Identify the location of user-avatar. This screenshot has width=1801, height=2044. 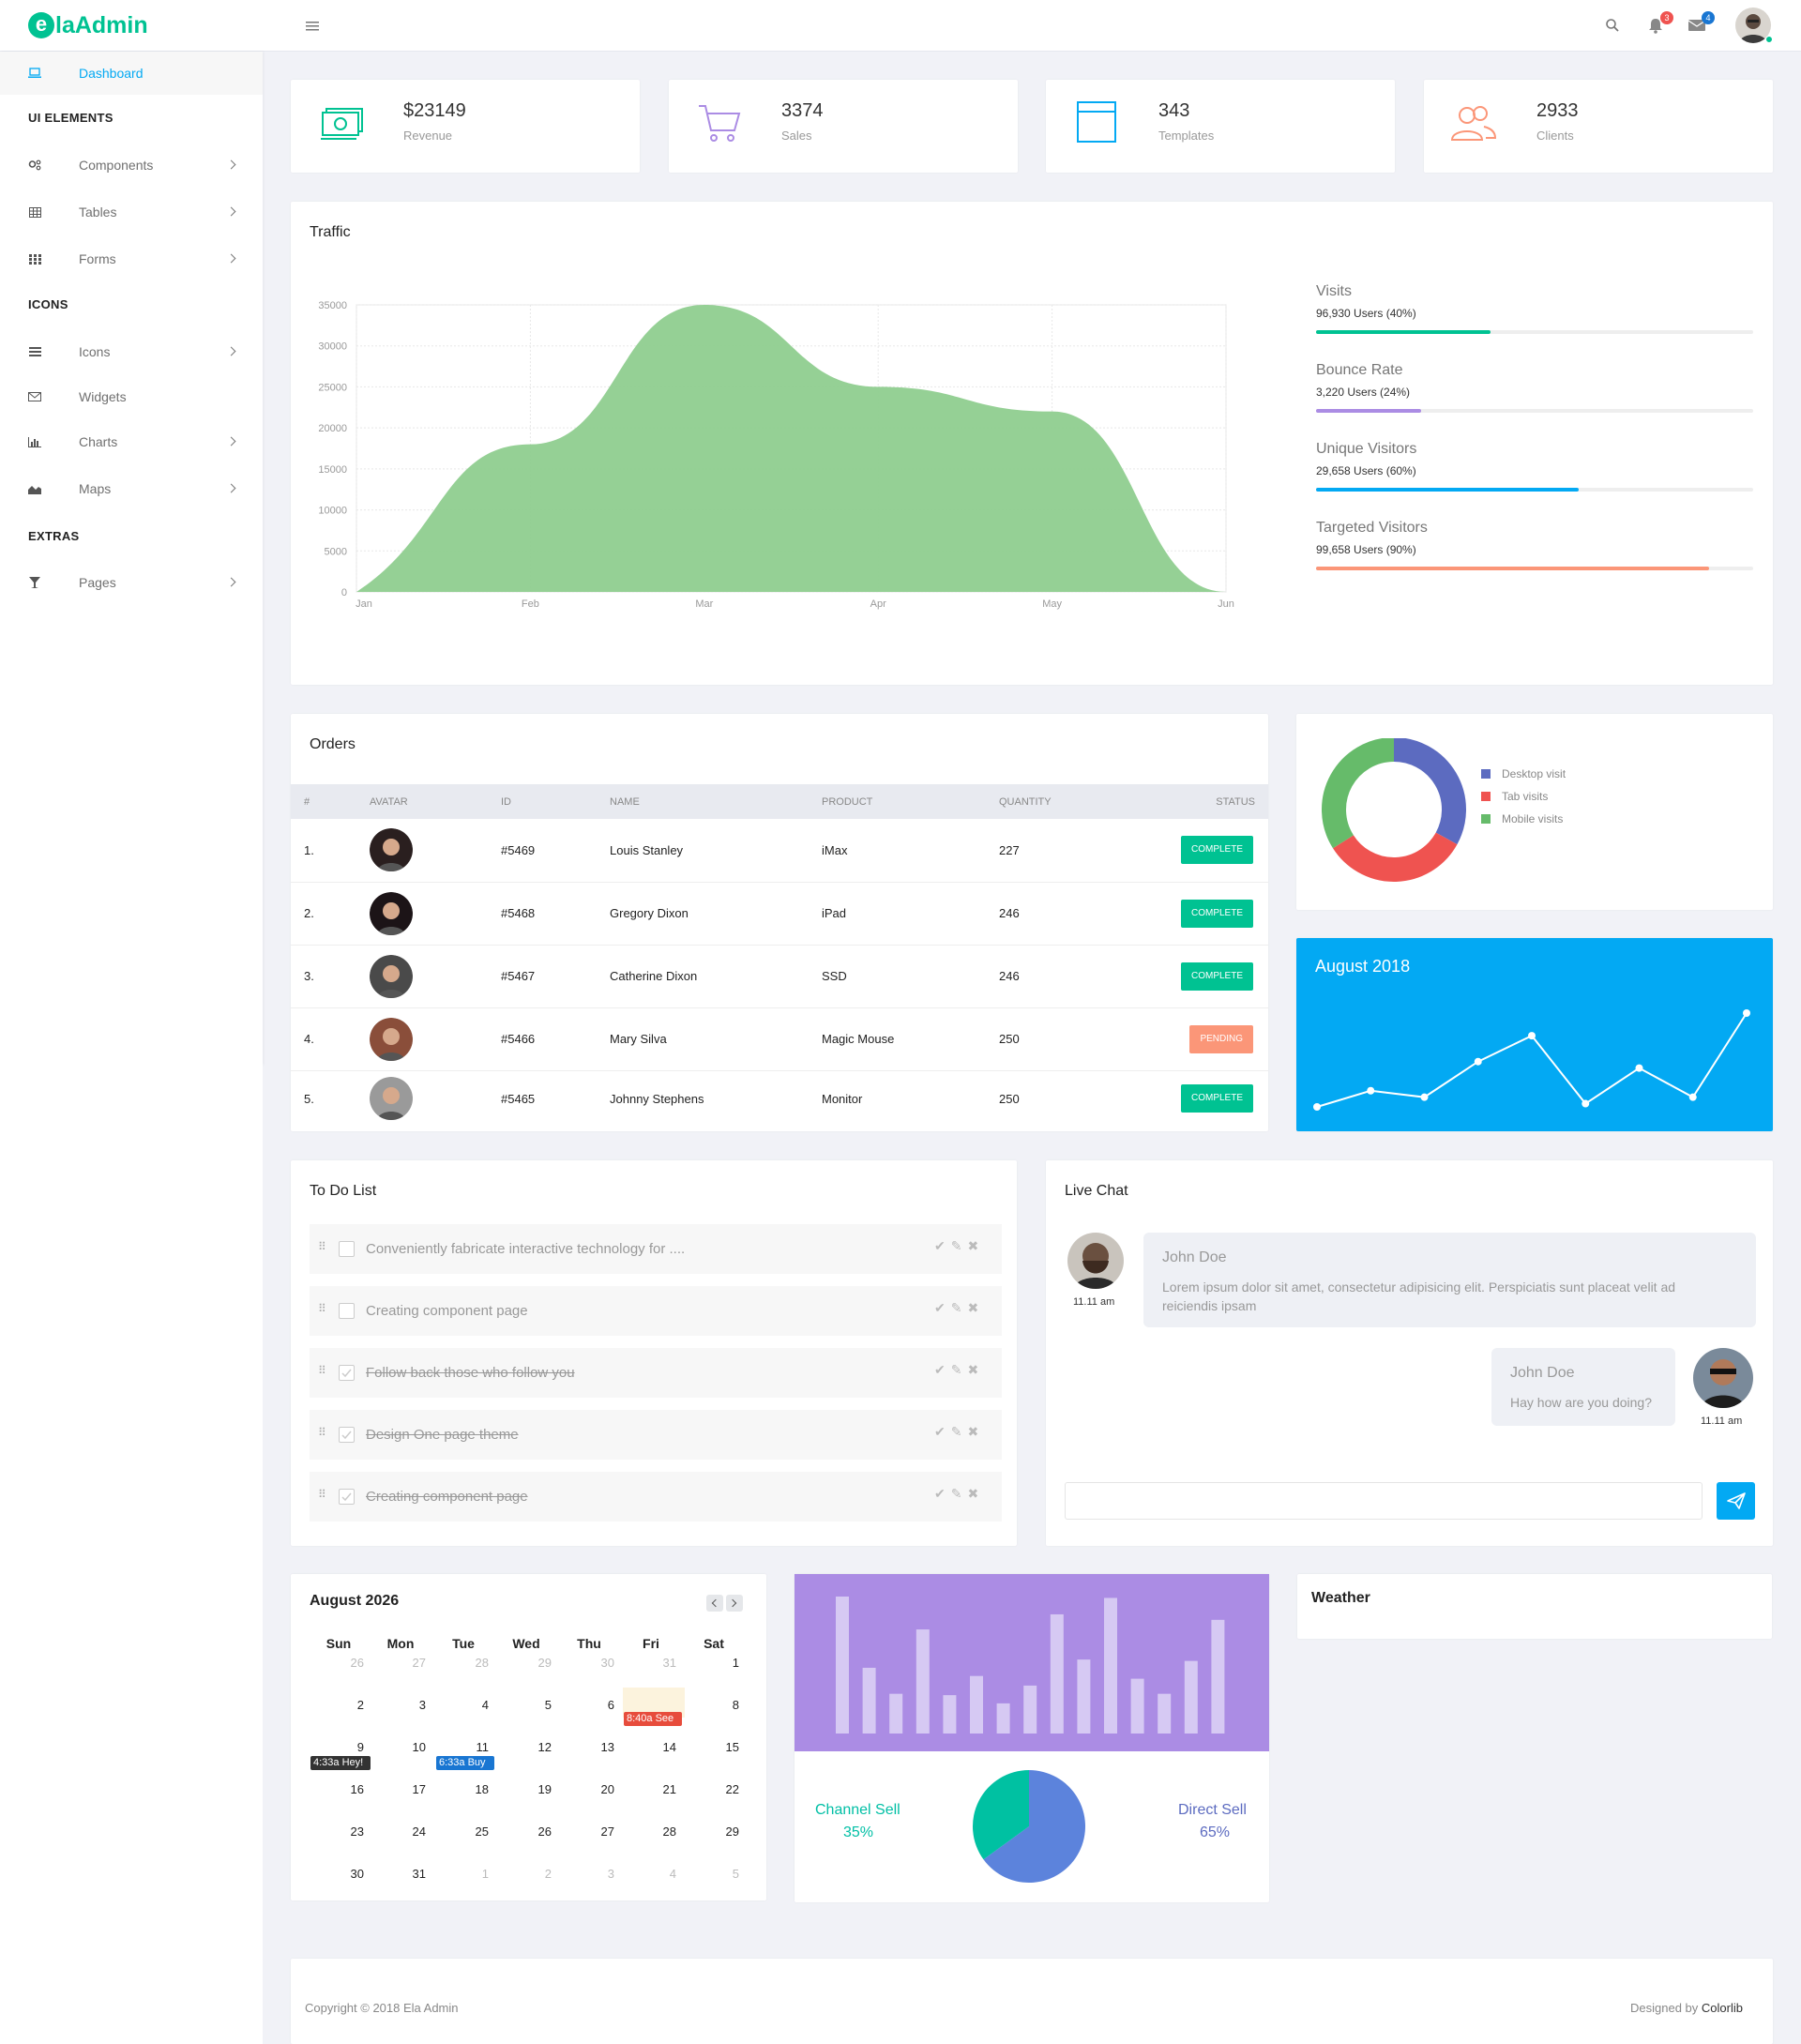
(1753, 25).